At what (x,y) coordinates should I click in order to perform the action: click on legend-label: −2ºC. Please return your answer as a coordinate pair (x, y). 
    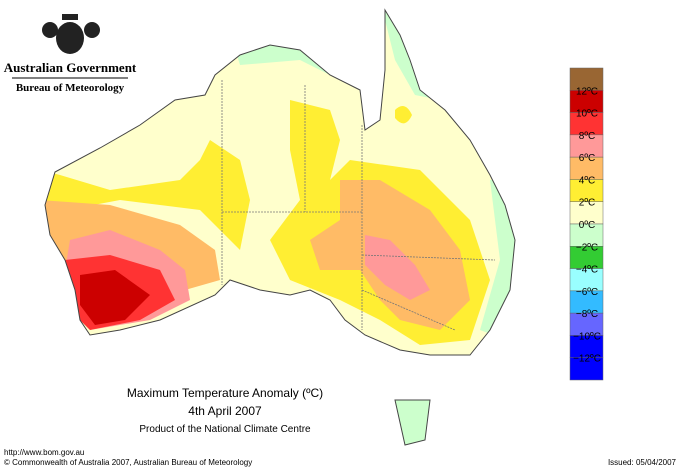
    Looking at the image, I should click on (587, 247).